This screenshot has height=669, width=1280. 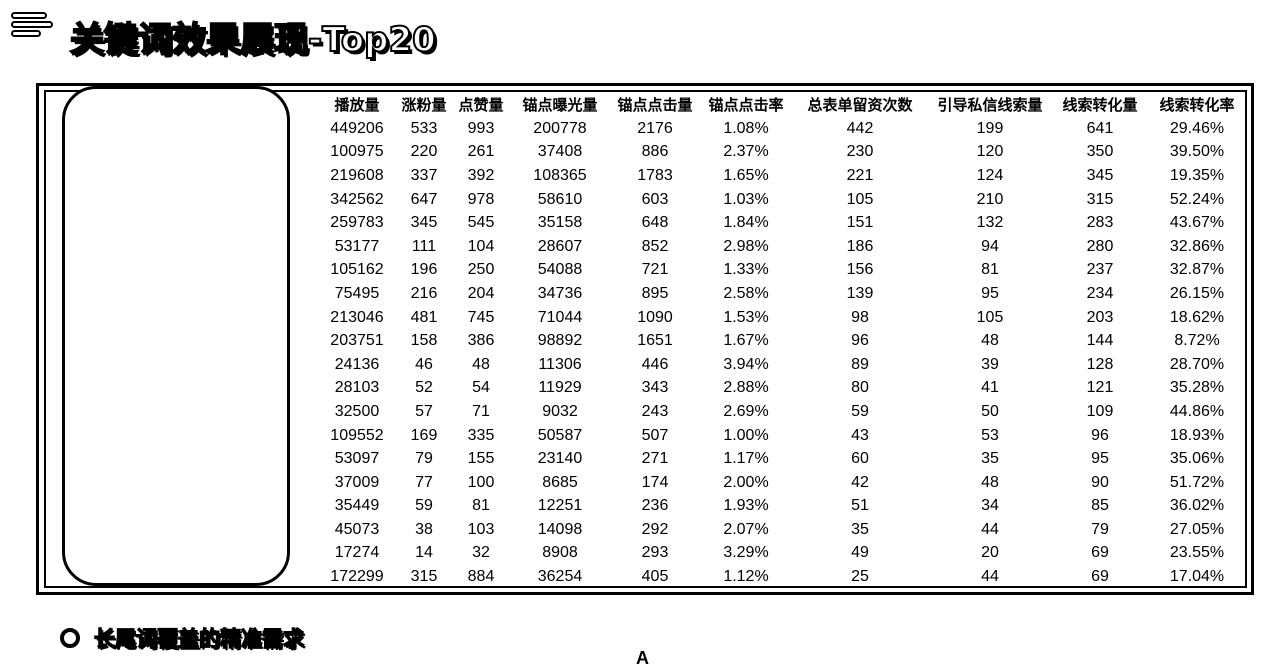 What do you see at coordinates (481, 553) in the screenshot?
I see `table-cell: 32` at bounding box center [481, 553].